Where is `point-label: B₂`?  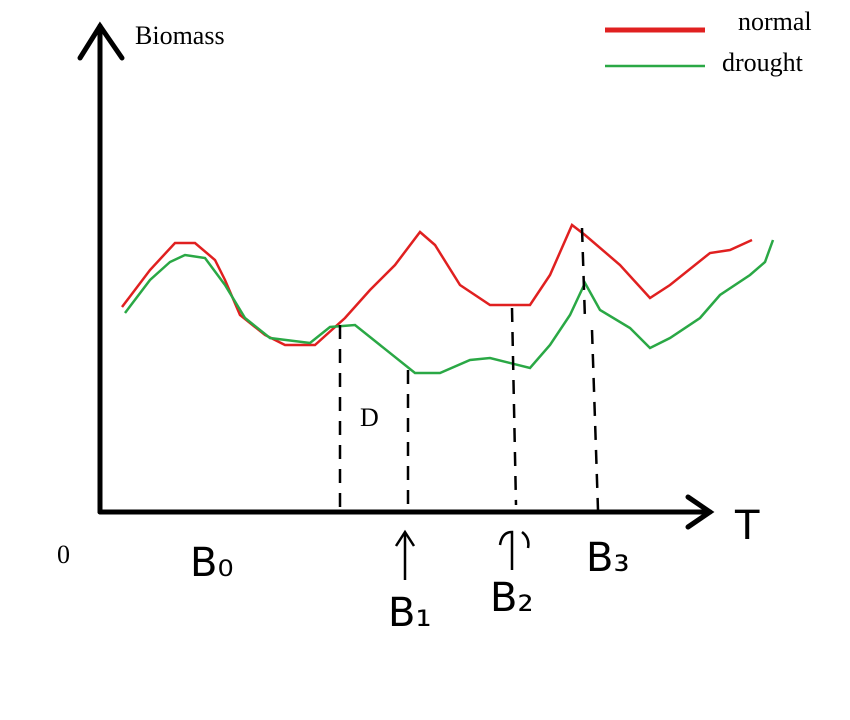 point-label: B₂ is located at coordinates (511, 598).